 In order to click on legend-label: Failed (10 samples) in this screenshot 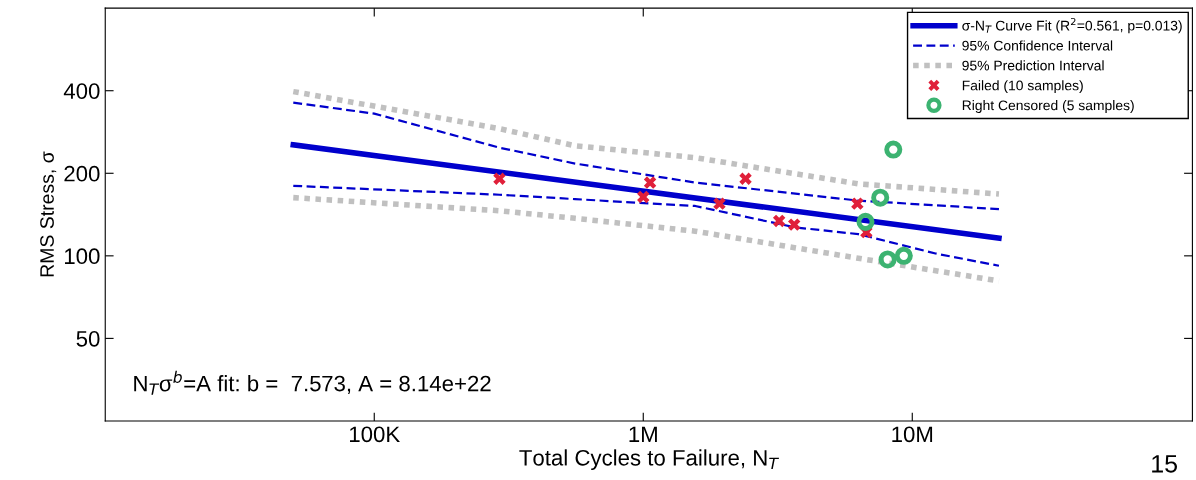, I will do `click(1022, 87)`.